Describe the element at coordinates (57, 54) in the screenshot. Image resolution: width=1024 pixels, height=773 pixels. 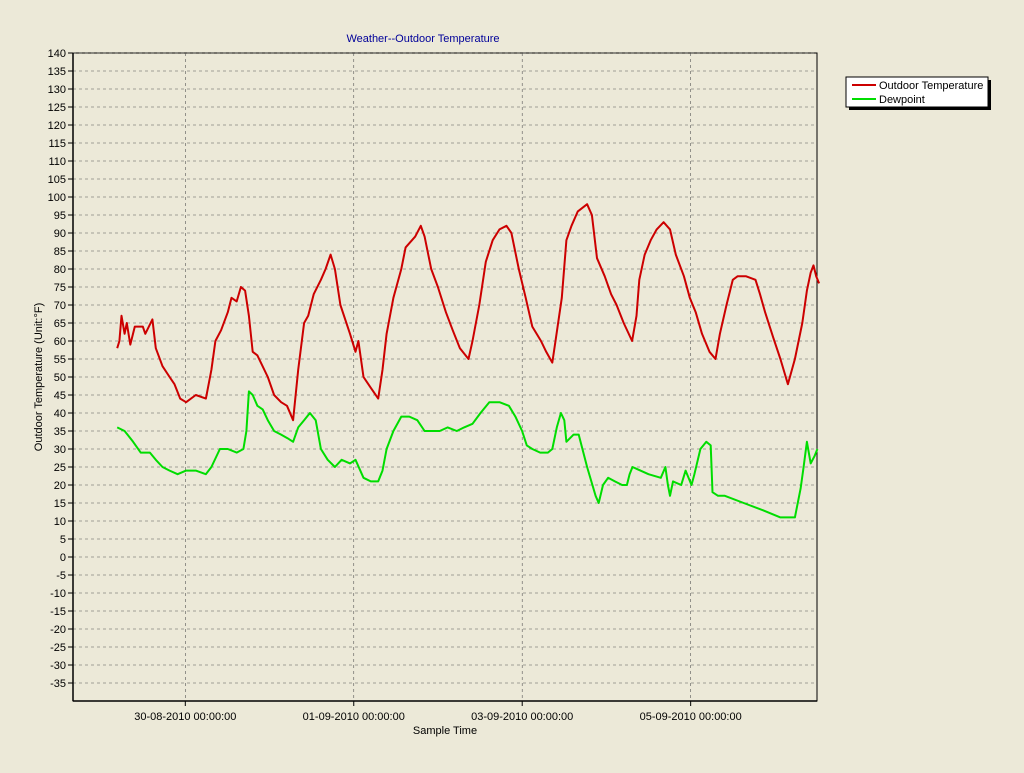
I see `y-tick-label: 140` at that location.